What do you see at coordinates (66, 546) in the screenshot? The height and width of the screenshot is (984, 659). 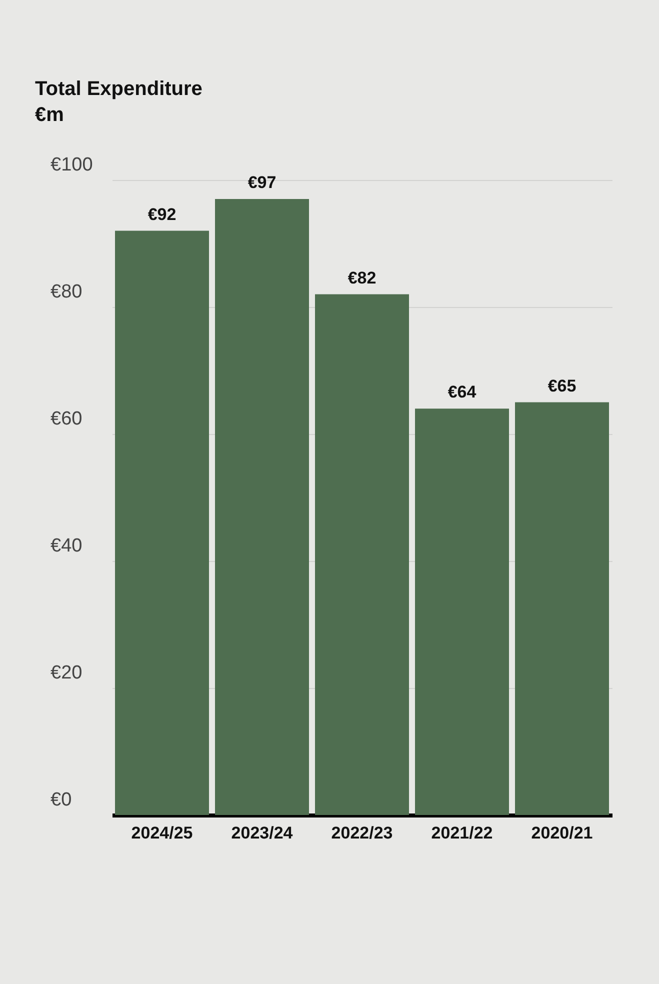 I see `y-tick-label: €40` at bounding box center [66, 546].